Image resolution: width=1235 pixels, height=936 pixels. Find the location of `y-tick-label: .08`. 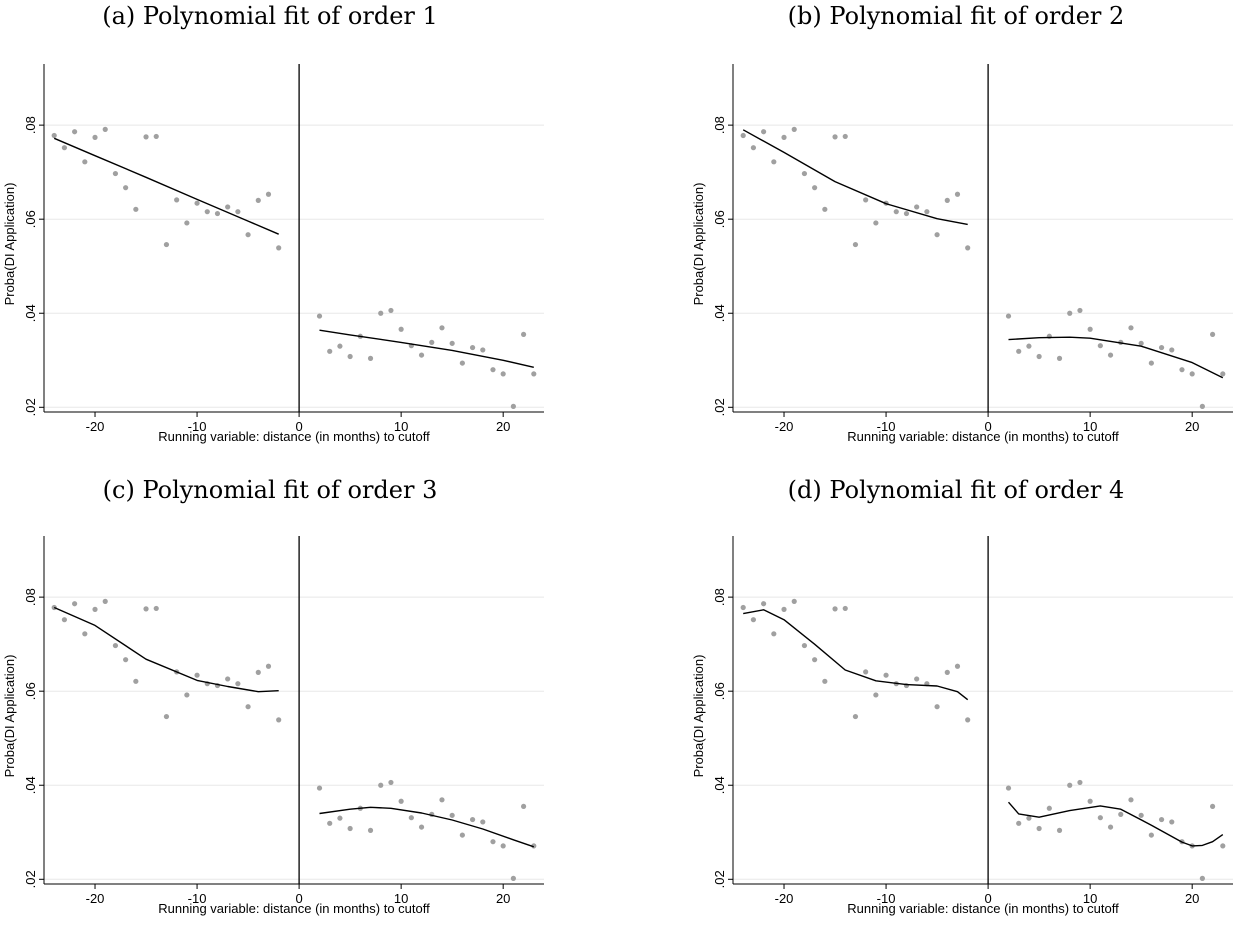

y-tick-label: .08 is located at coordinates (30, 597).